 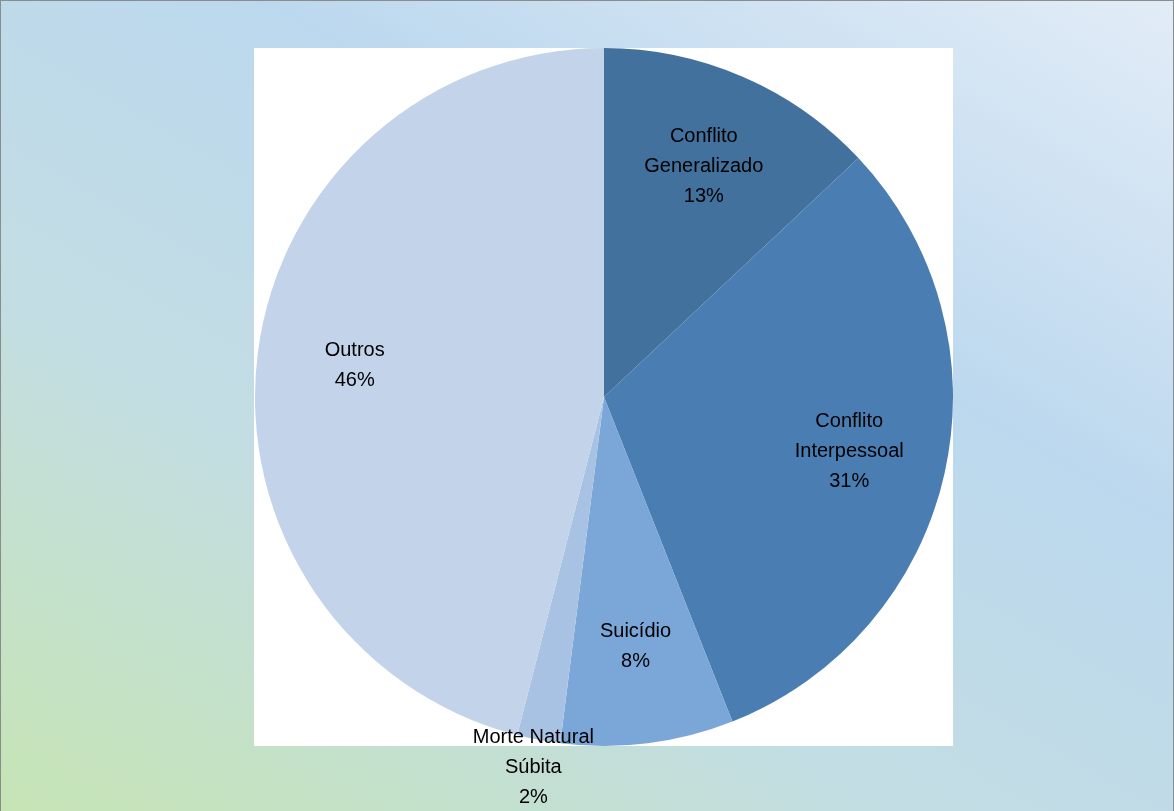 What do you see at coordinates (354, 349) in the screenshot?
I see `slice-label: Outros` at bounding box center [354, 349].